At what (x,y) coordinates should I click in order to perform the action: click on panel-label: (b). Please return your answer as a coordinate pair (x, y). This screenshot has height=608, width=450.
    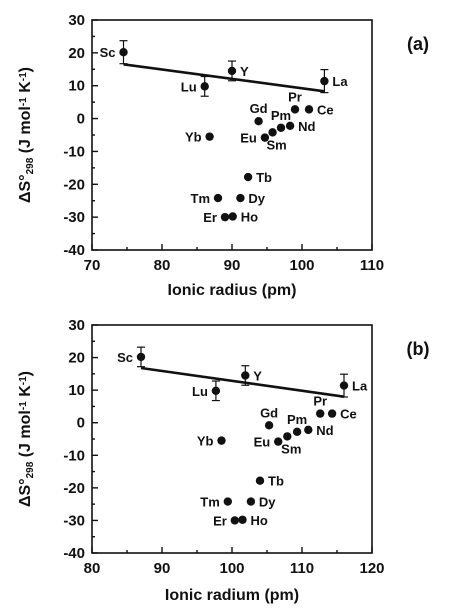
    Looking at the image, I should click on (418, 349).